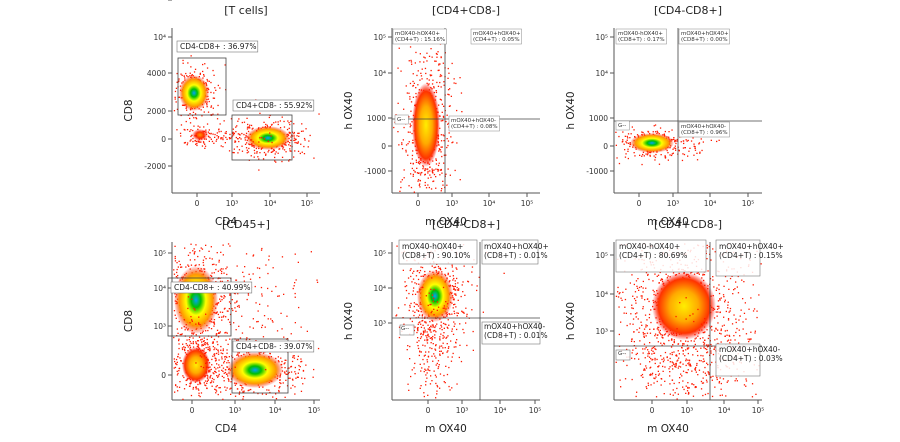 The width and height of the screenshot is (900, 442). I want to click on y-tick-label: 0, so click(163, 139).